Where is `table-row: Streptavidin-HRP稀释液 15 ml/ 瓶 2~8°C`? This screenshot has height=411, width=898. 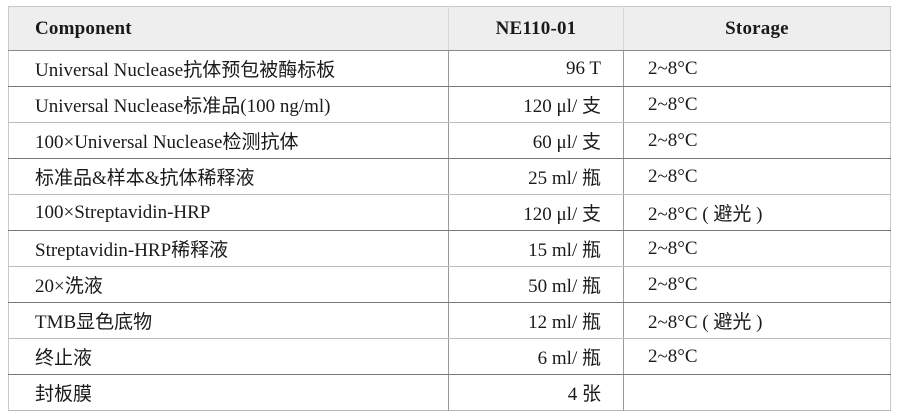 table-row: Streptavidin-HRP稀释液 15 ml/ 瓶 2~8°C is located at coordinates (449, 248).